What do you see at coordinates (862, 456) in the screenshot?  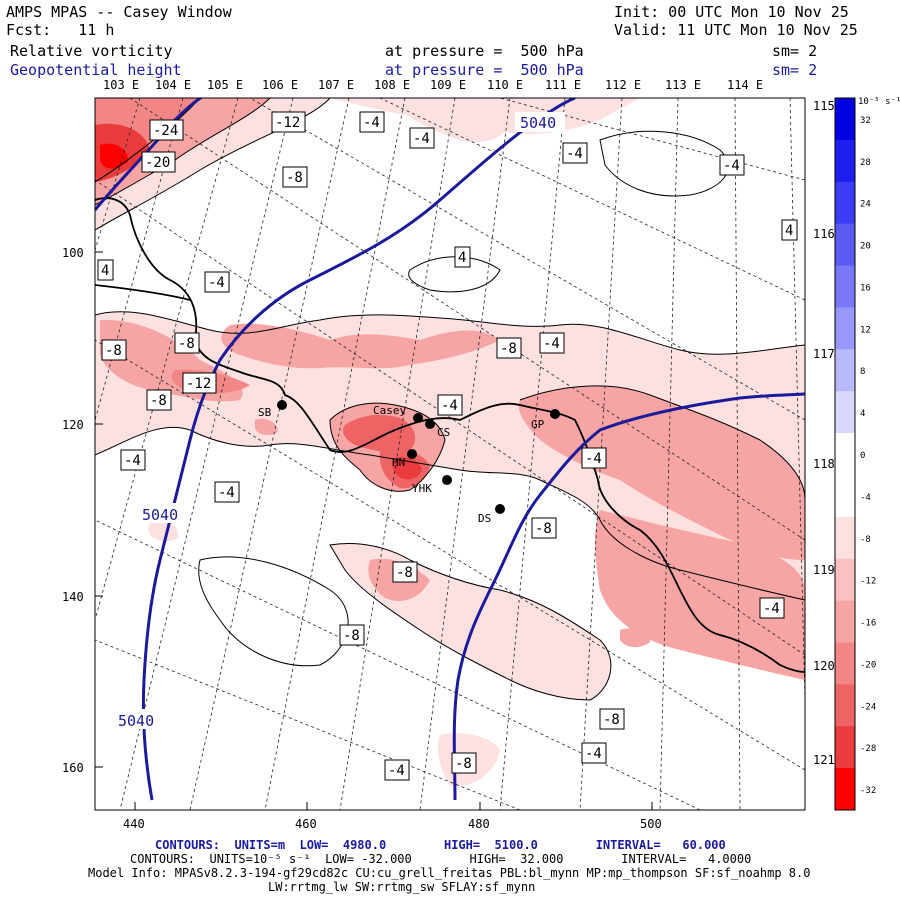 I see `colorbar-tick-label: 0` at bounding box center [862, 456].